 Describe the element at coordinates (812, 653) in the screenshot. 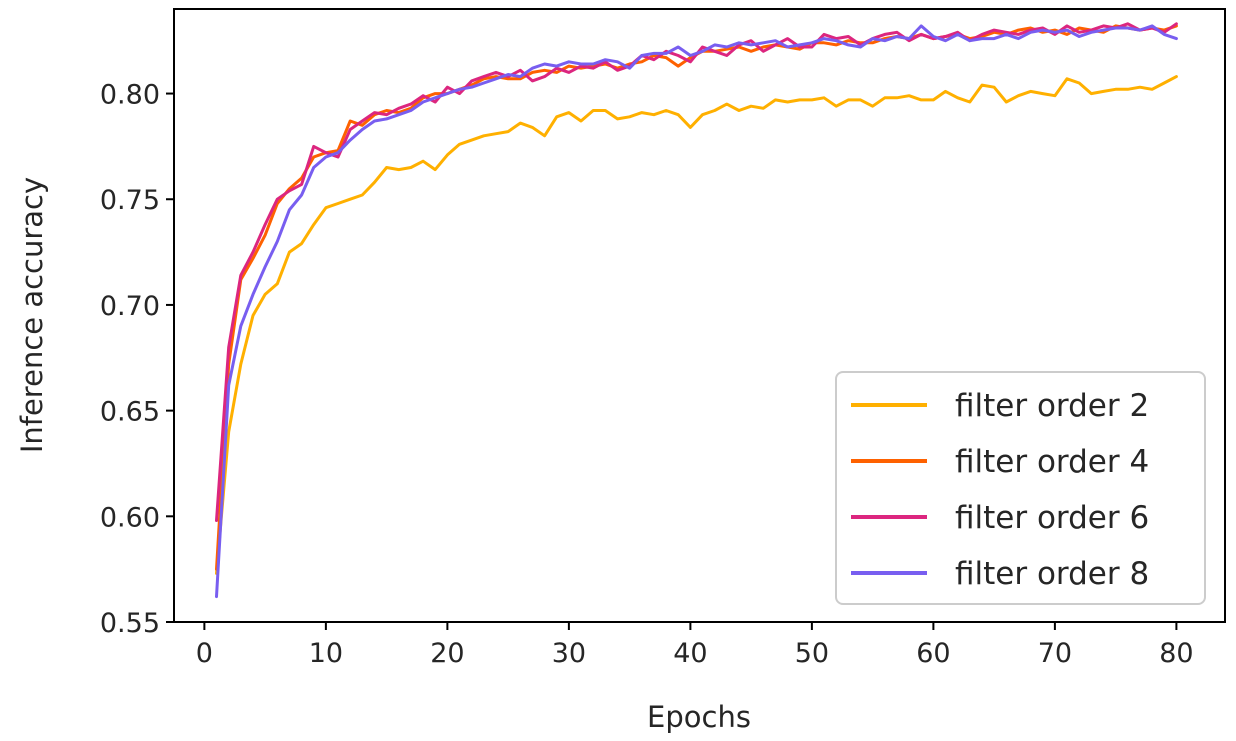

I see `x-tick-label: 50` at that location.